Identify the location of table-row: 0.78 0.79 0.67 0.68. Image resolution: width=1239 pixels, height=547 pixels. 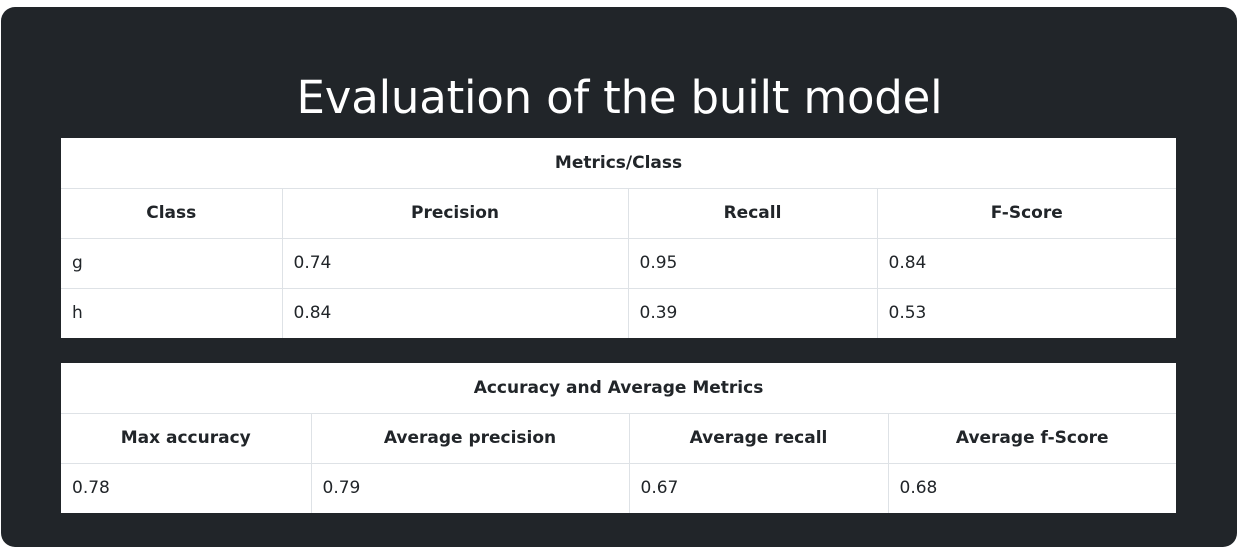
(618, 487).